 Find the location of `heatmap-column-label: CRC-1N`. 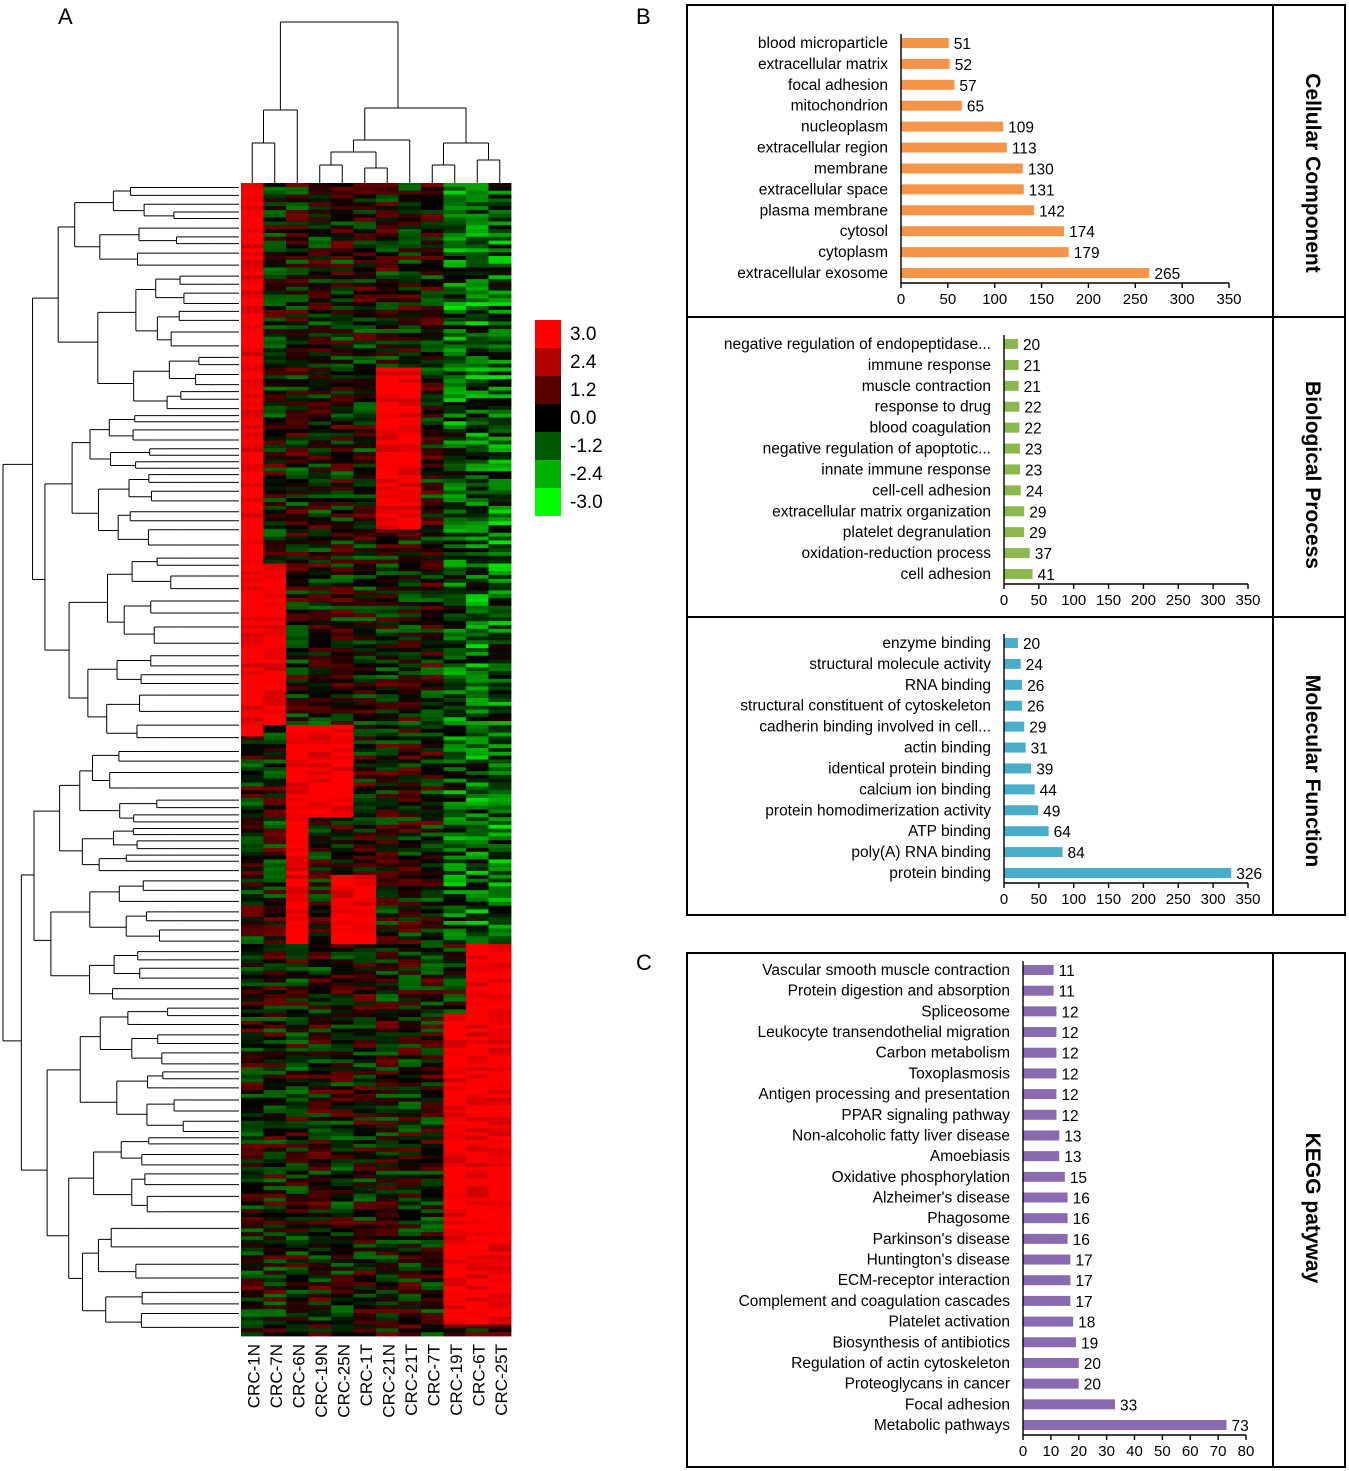

heatmap-column-label: CRC-1N is located at coordinates (253, 1376).